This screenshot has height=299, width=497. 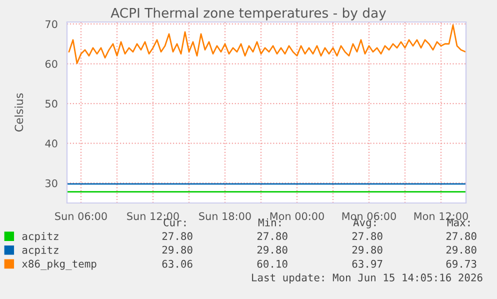 I want to click on y-tick-label: 70, so click(x=52, y=24).